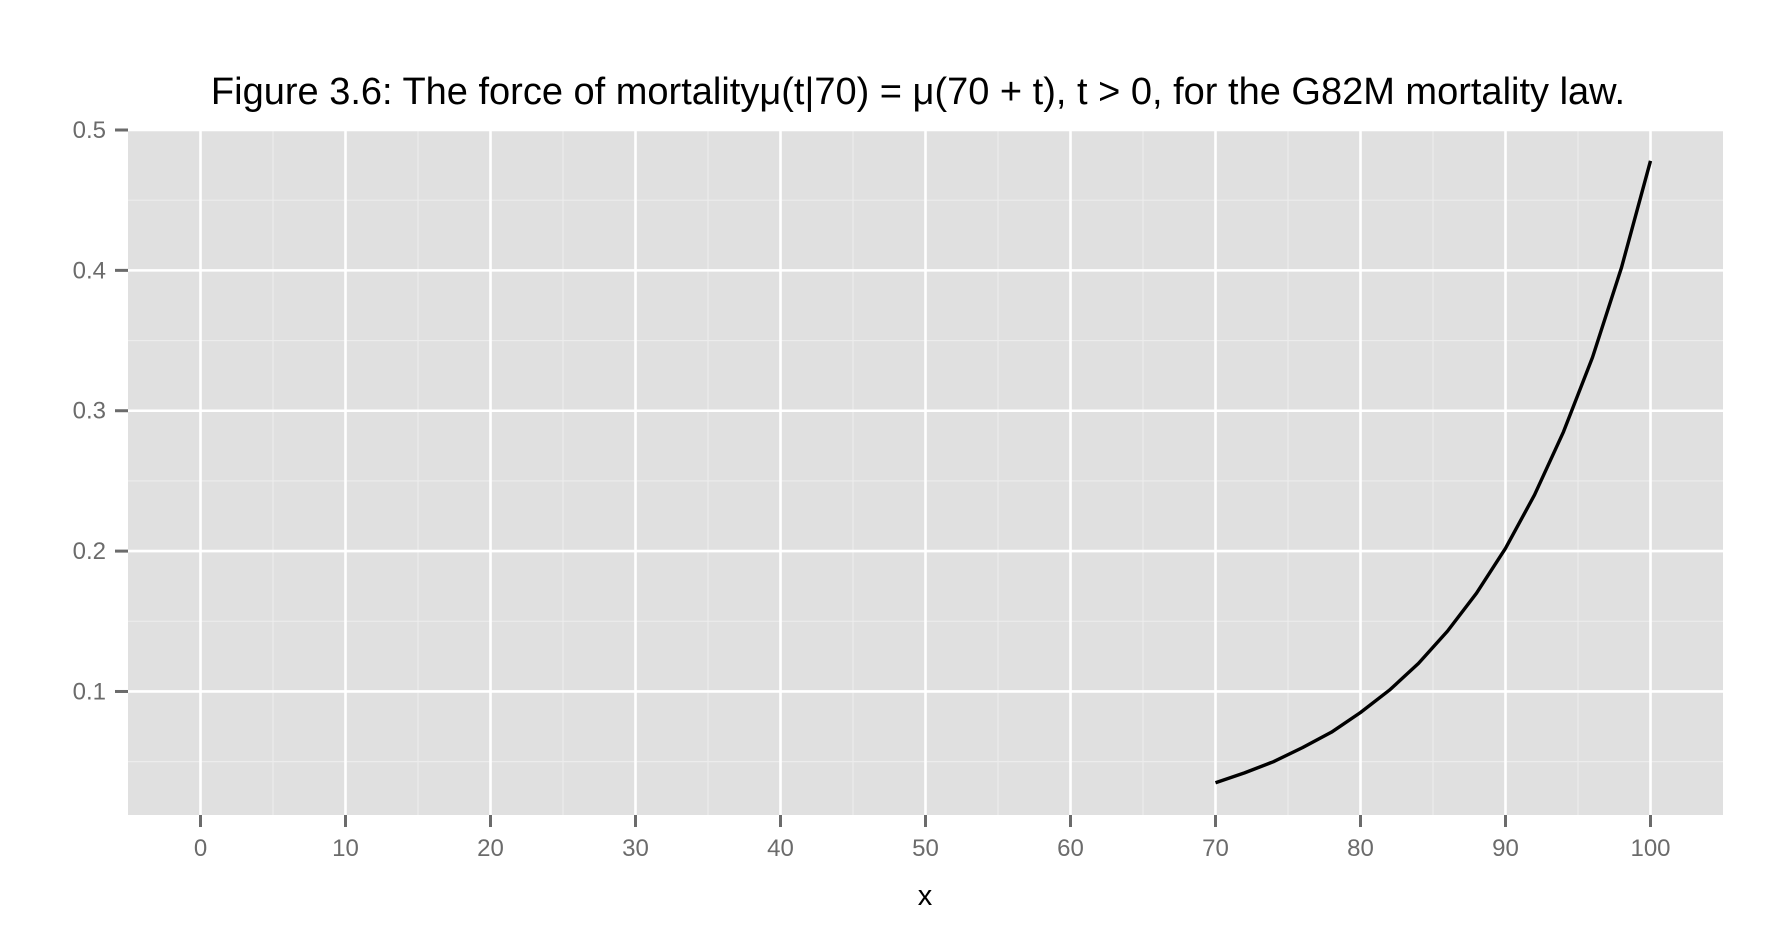 Image resolution: width=1771 pixels, height=944 pixels. What do you see at coordinates (1360, 848) in the screenshot?
I see `x-tick-label: 80` at bounding box center [1360, 848].